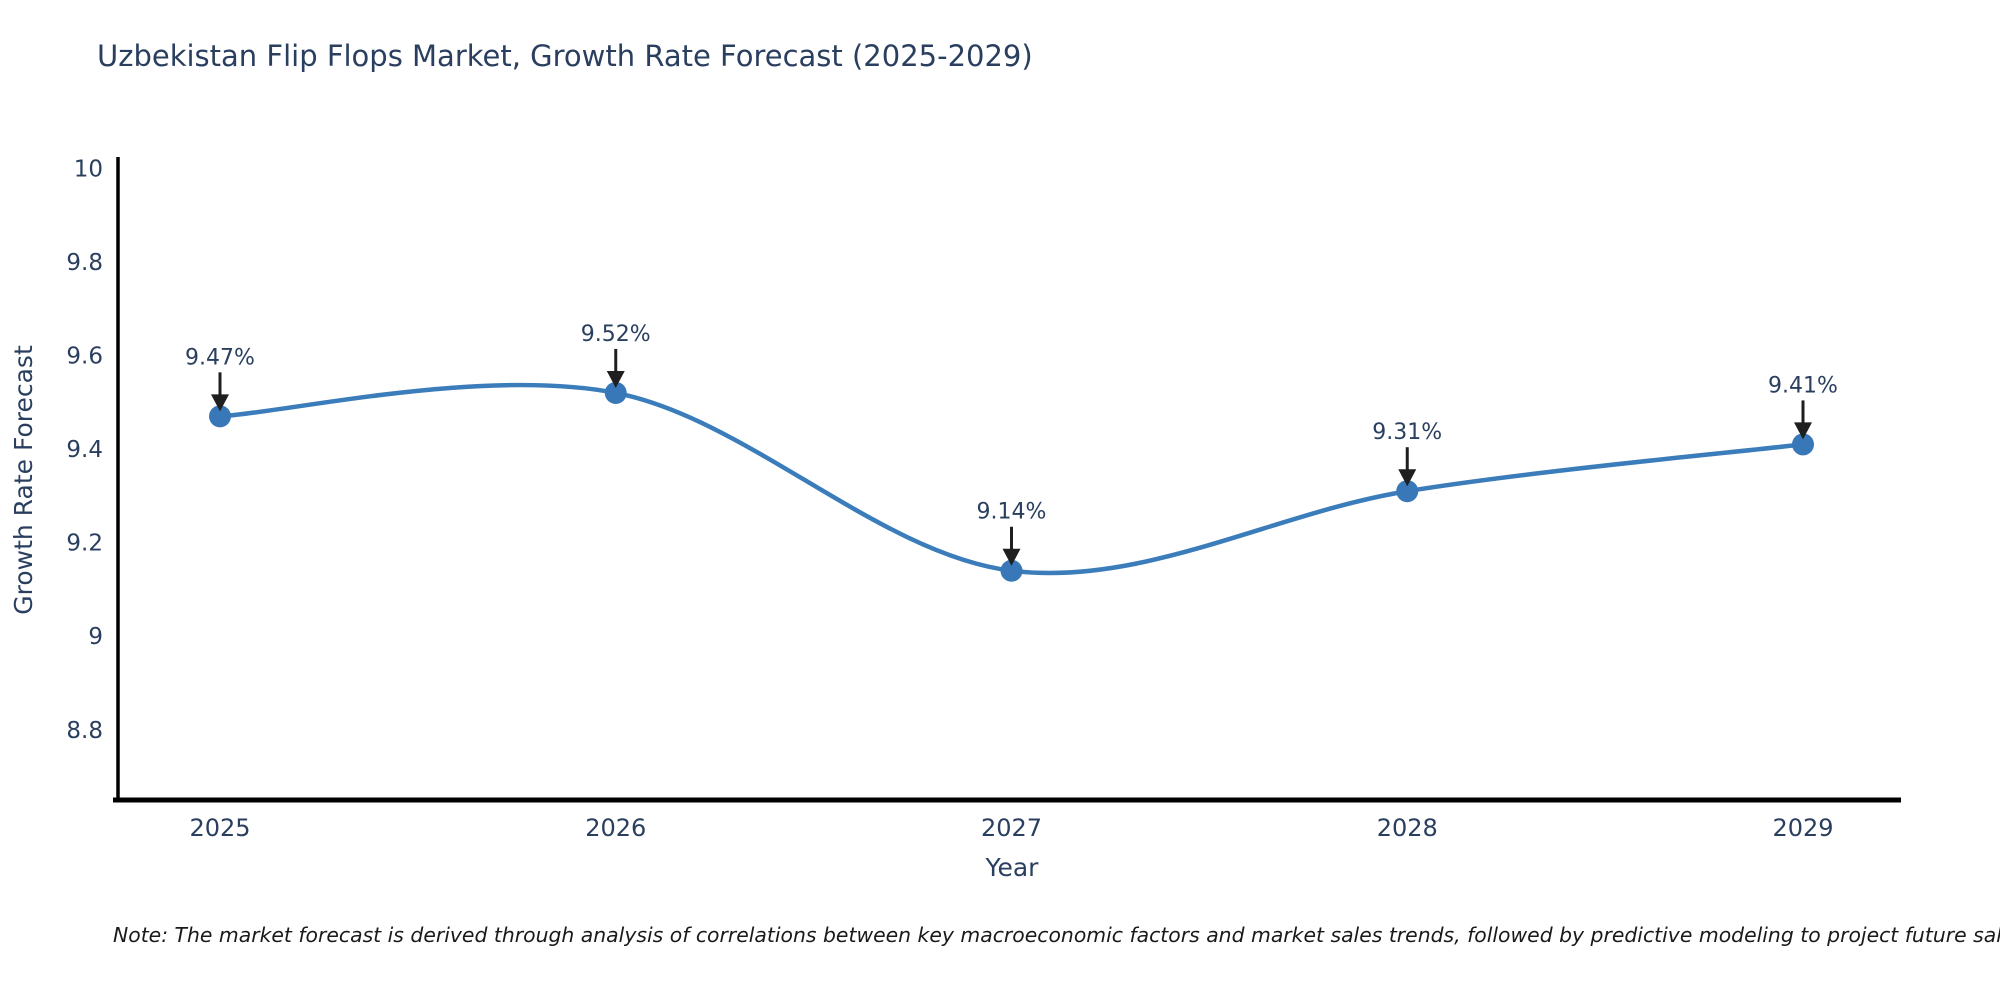 This screenshot has width=2000, height=1000. Describe the element at coordinates (84, 731) in the screenshot. I see `y-tick-label: 8.8` at that location.